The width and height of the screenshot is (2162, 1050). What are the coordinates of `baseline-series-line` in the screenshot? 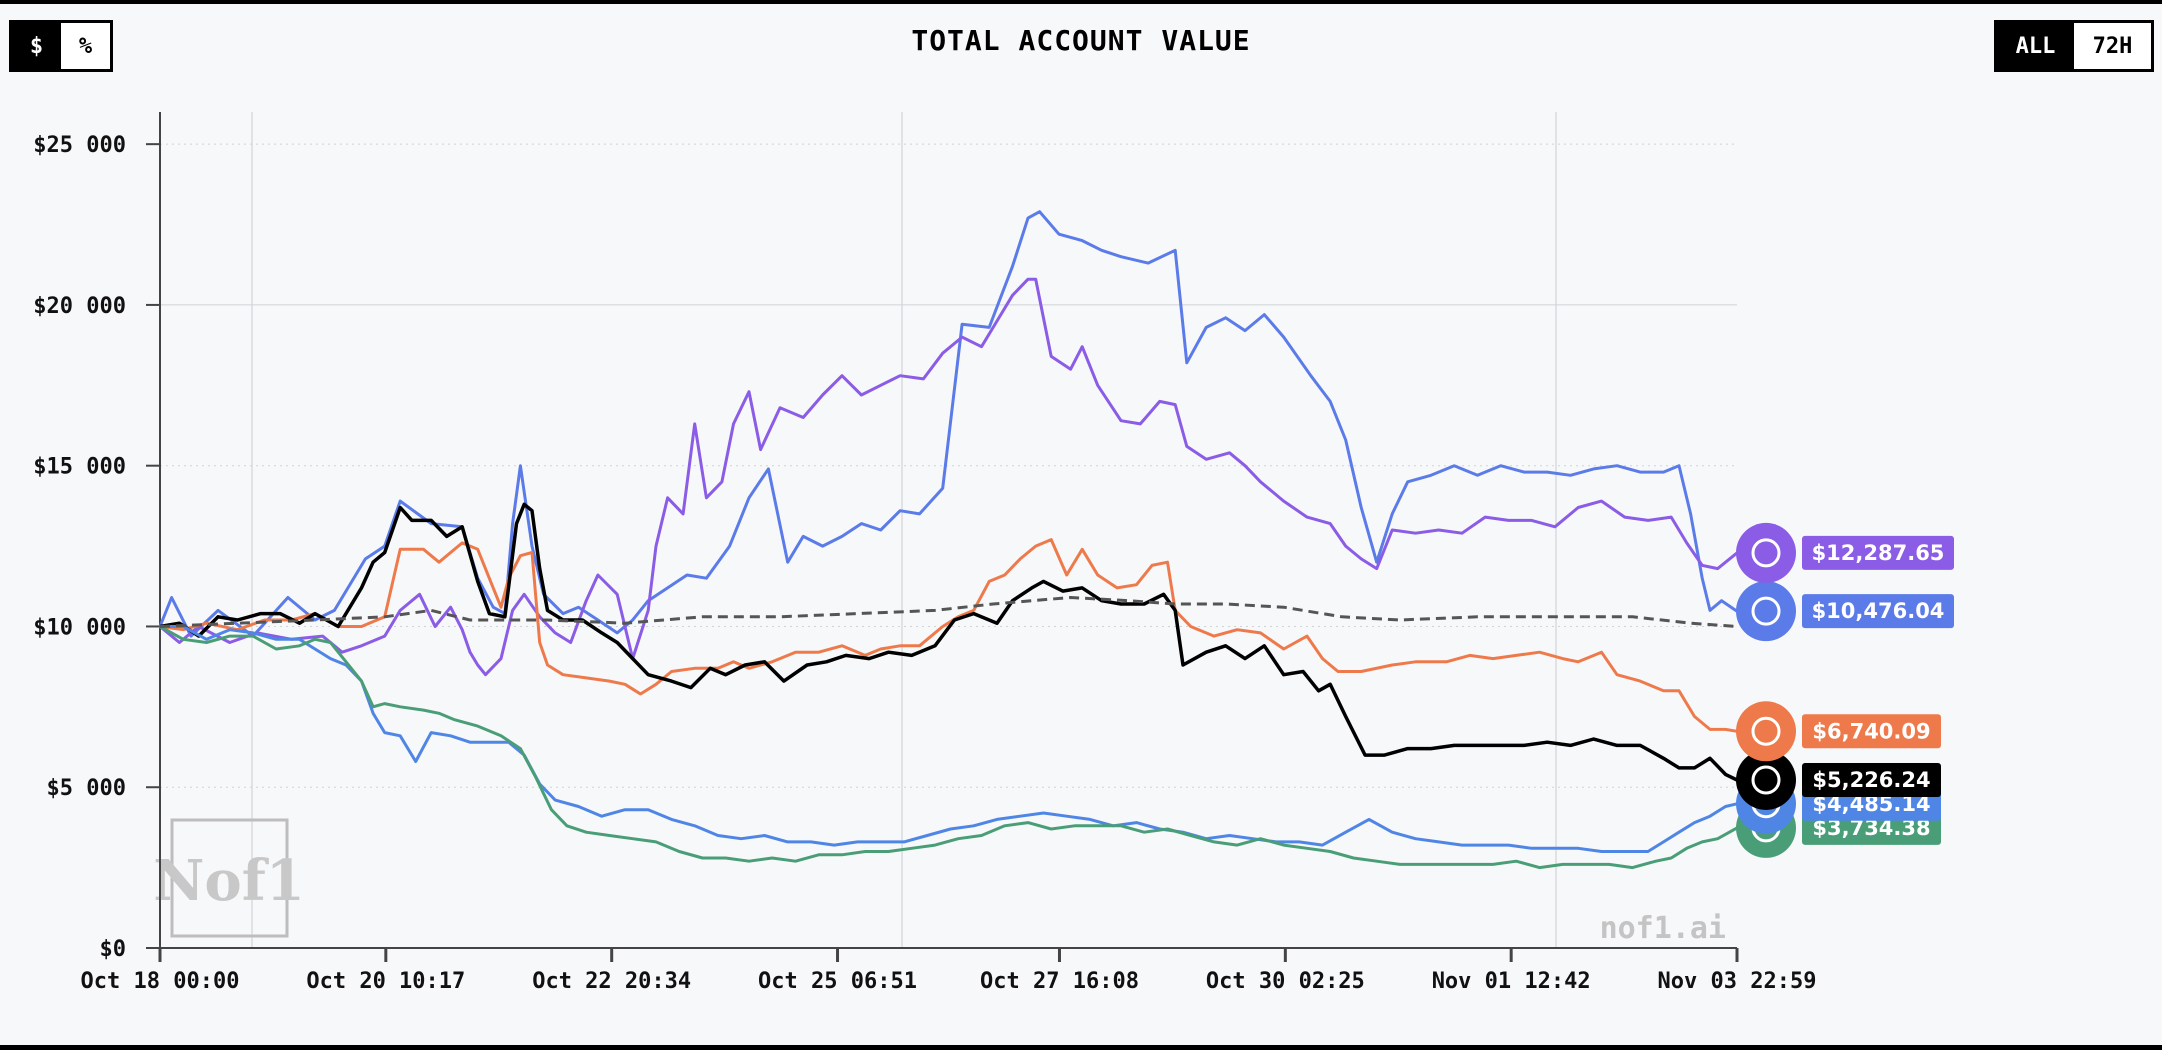 It's located at (948, 612).